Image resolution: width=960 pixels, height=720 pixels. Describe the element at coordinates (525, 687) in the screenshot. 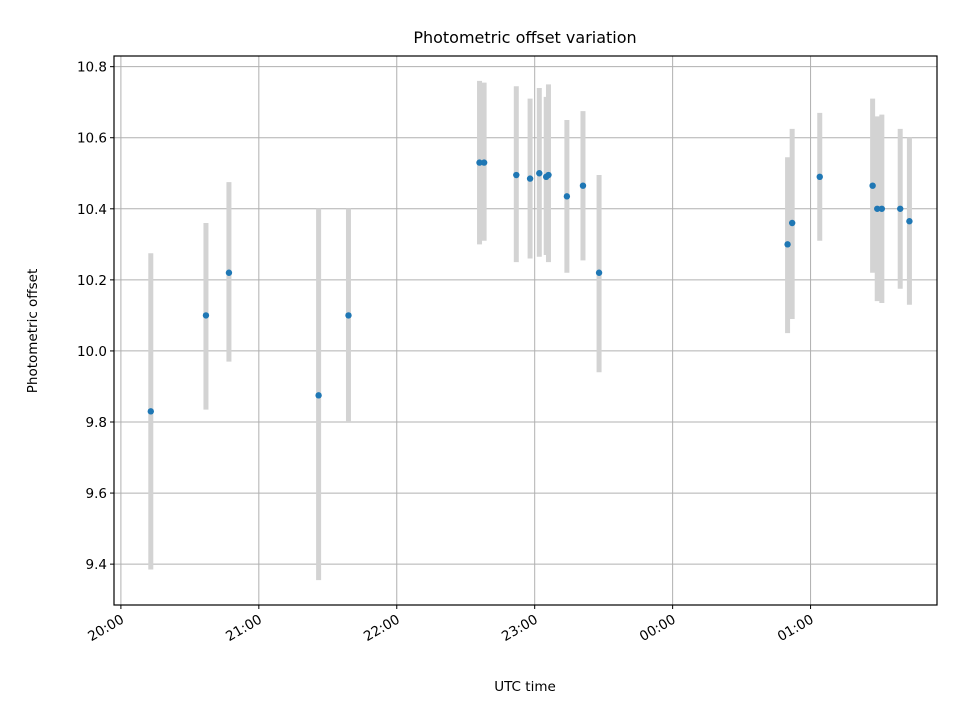

I see `x-axis-label: UTC time` at that location.